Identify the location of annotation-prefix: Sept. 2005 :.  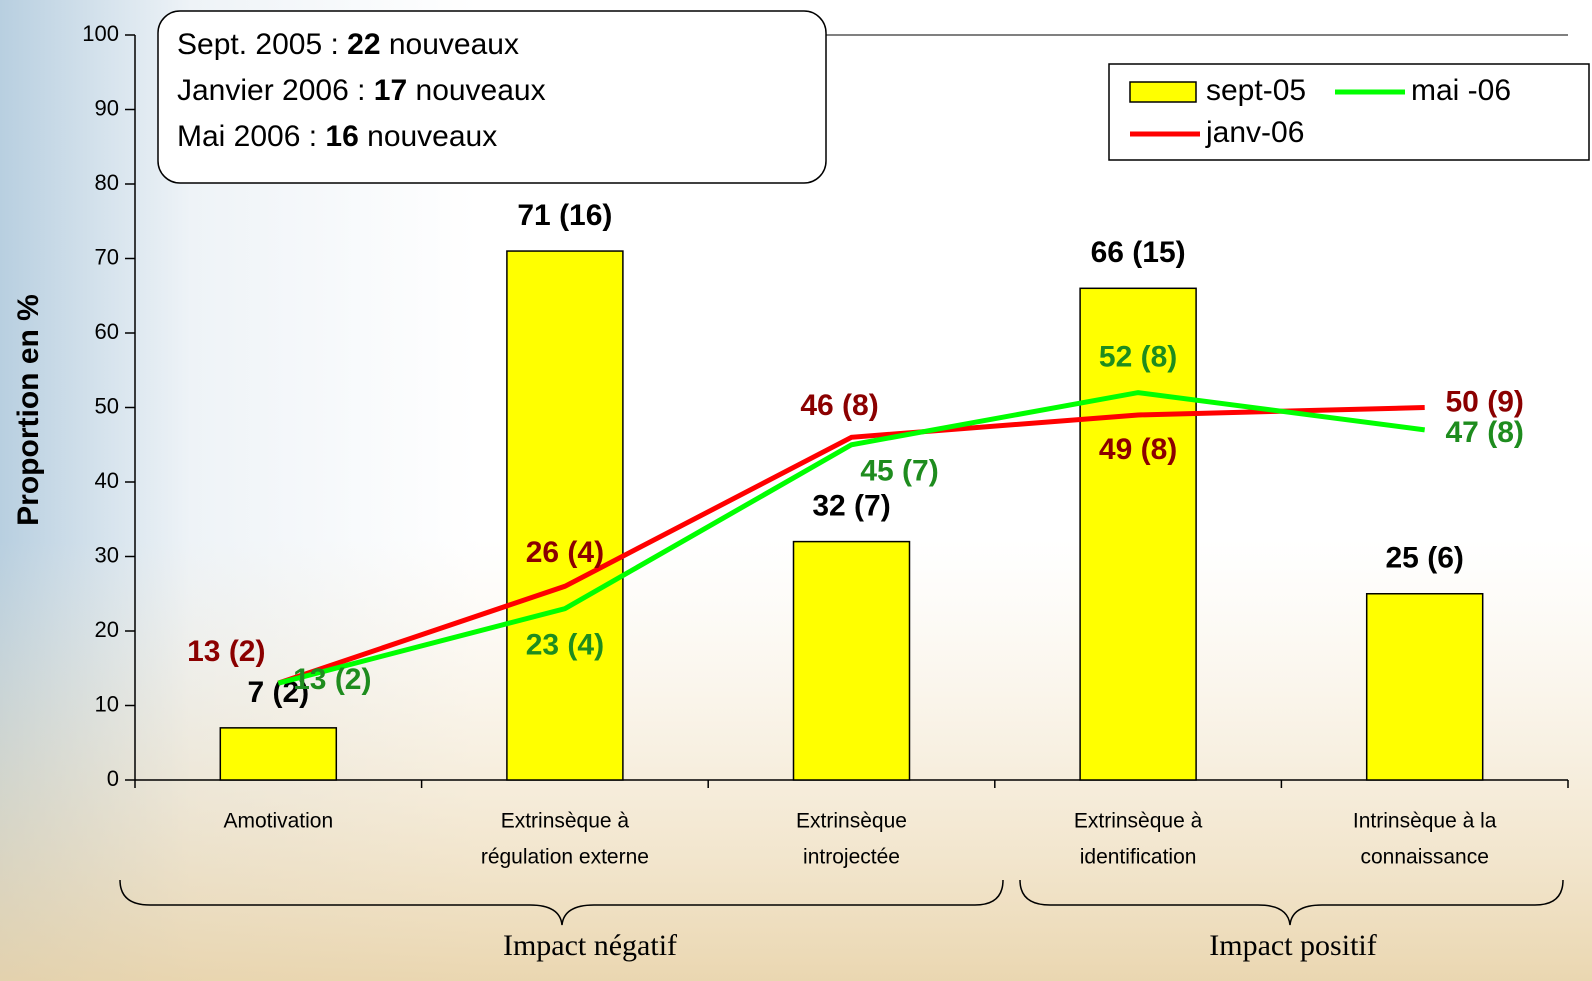
(262, 44).